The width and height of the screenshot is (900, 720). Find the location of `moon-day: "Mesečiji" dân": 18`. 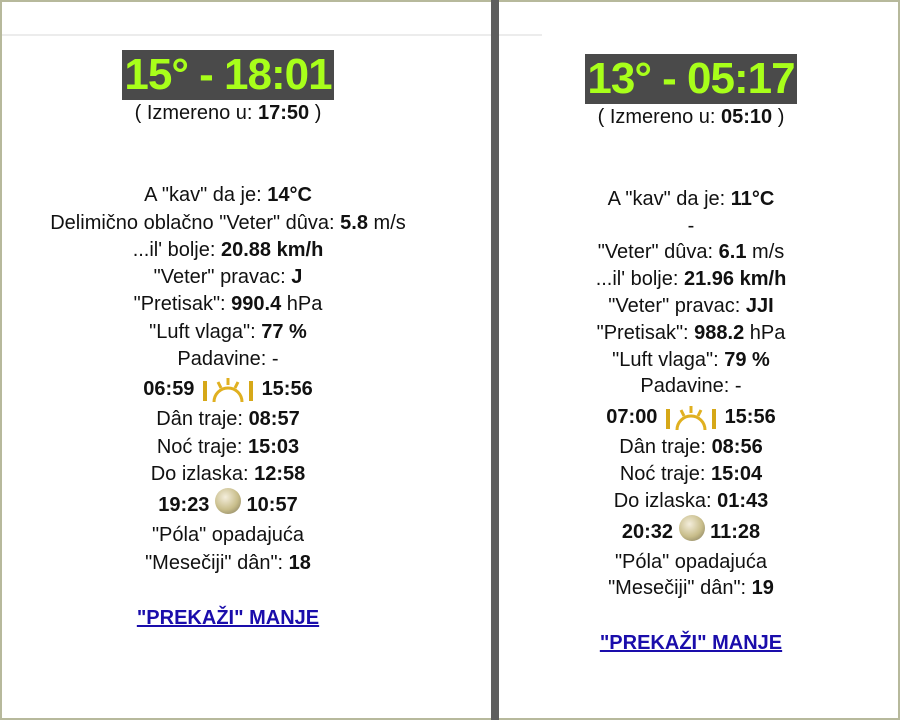

moon-day: "Mesečiji" dân": 18 is located at coordinates (228, 562).